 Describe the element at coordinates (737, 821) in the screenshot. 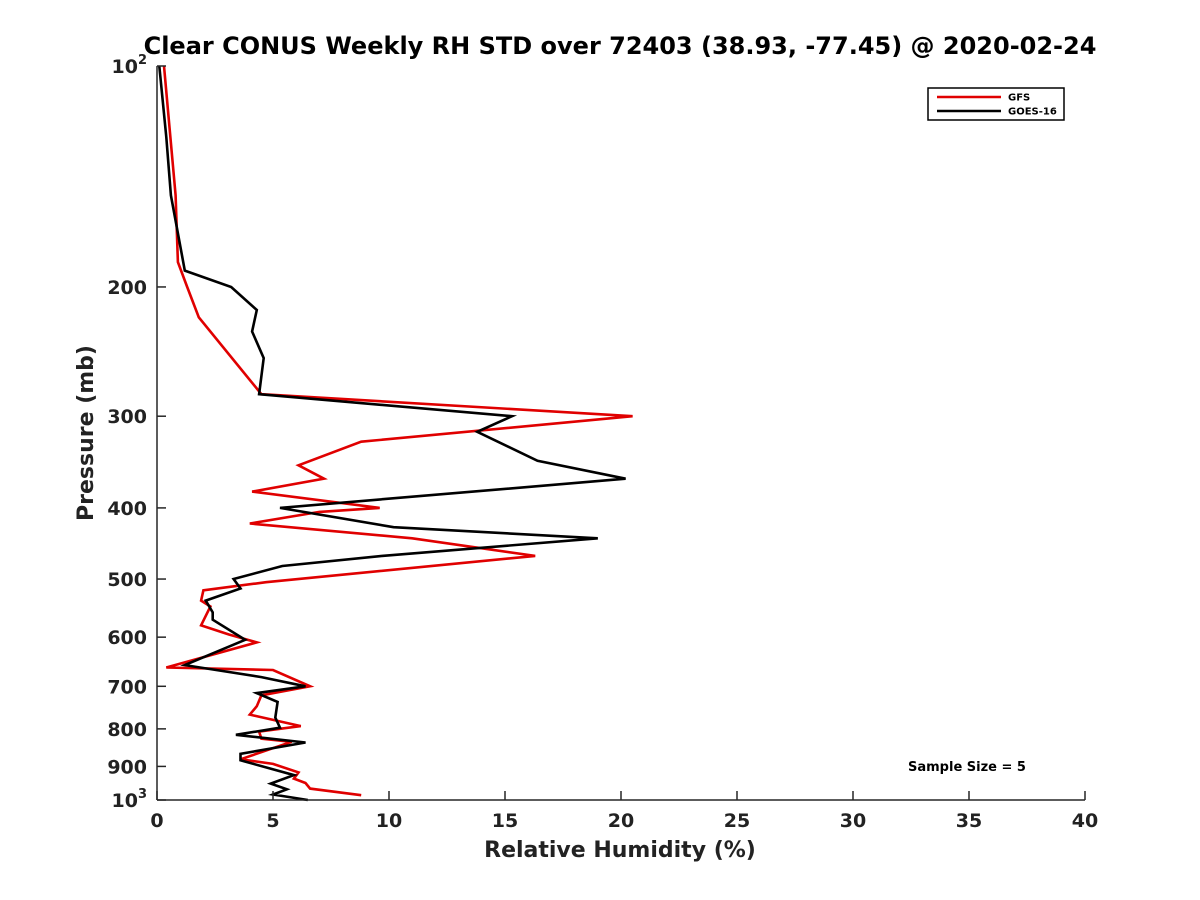

I see `x-tick-label: 25` at that location.